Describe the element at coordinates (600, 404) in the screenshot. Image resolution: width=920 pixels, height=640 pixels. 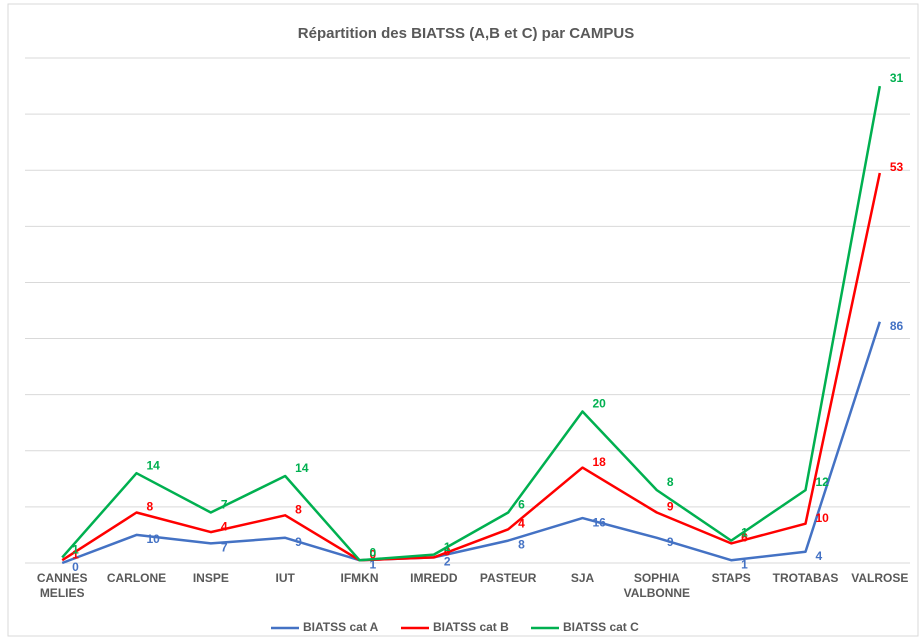
I see `data-label: 20` at that location.